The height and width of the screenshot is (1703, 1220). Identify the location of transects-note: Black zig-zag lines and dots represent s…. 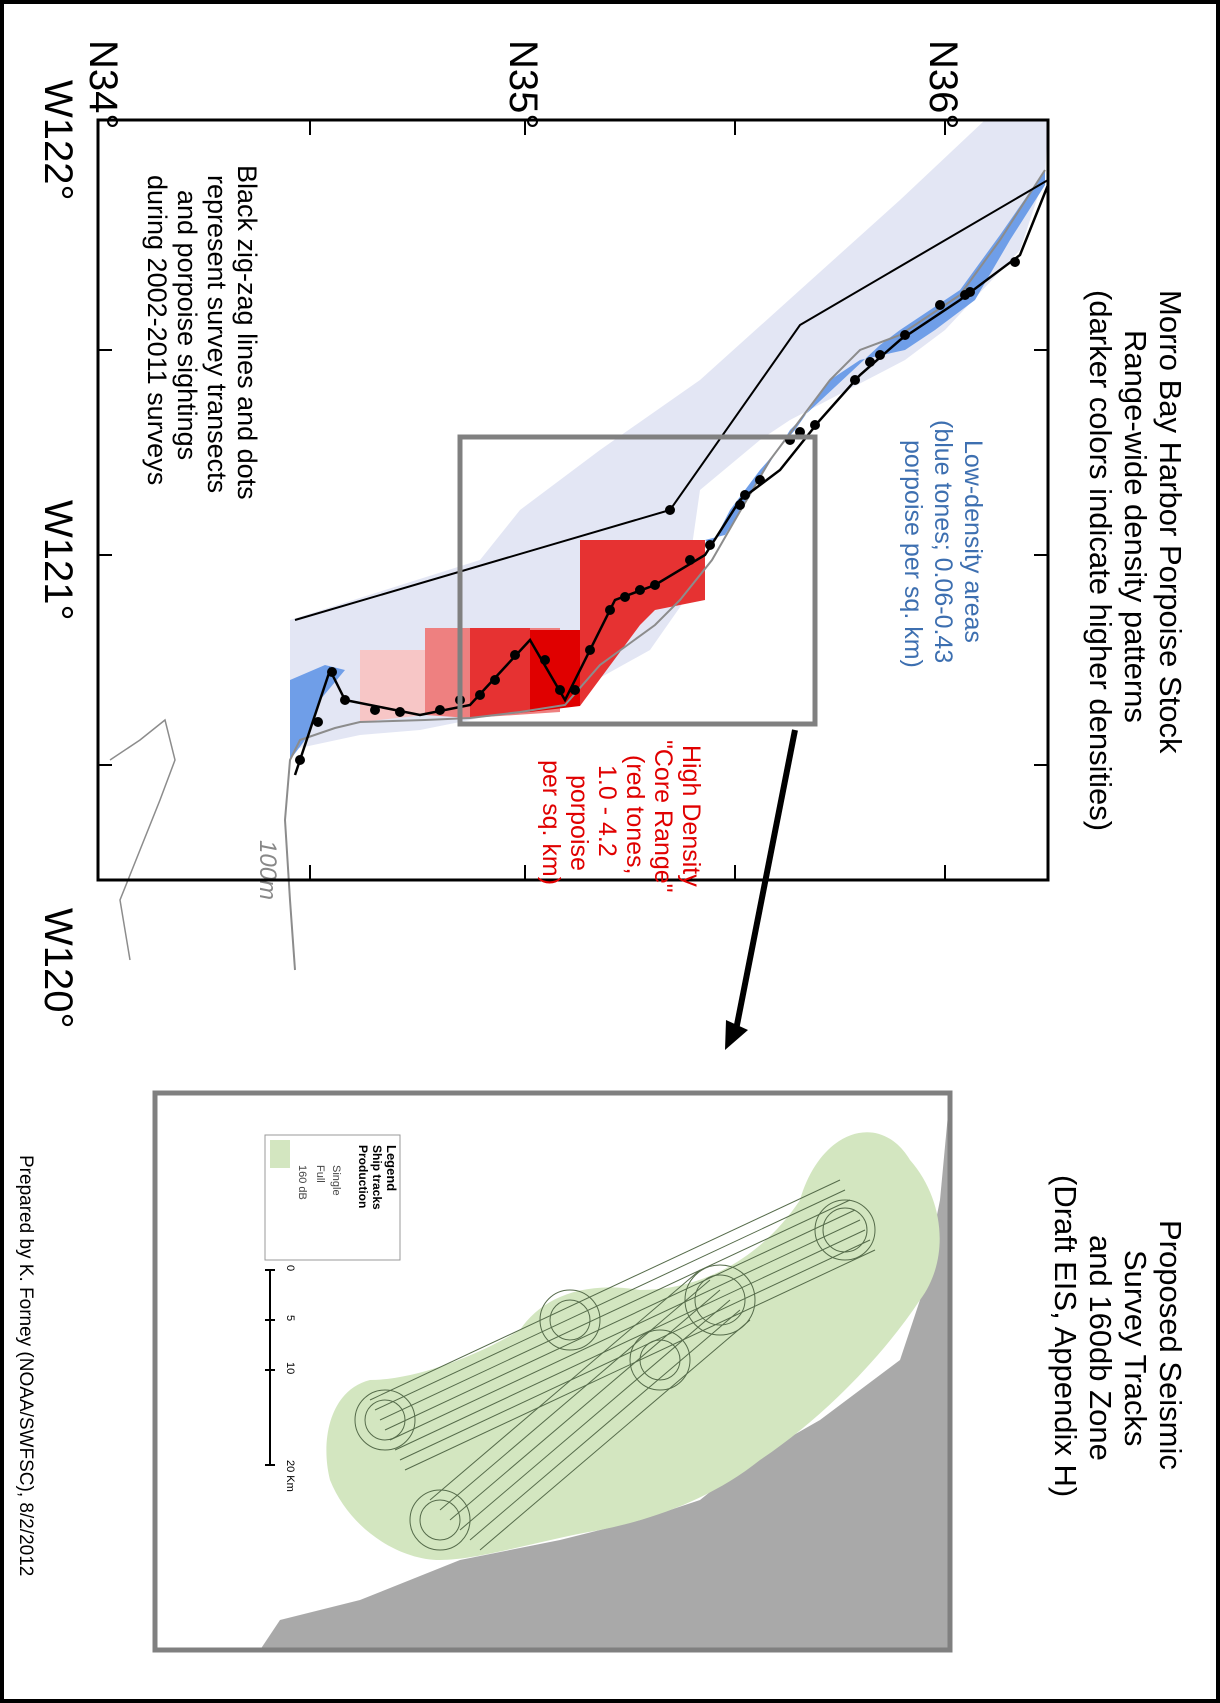
(202, 332).